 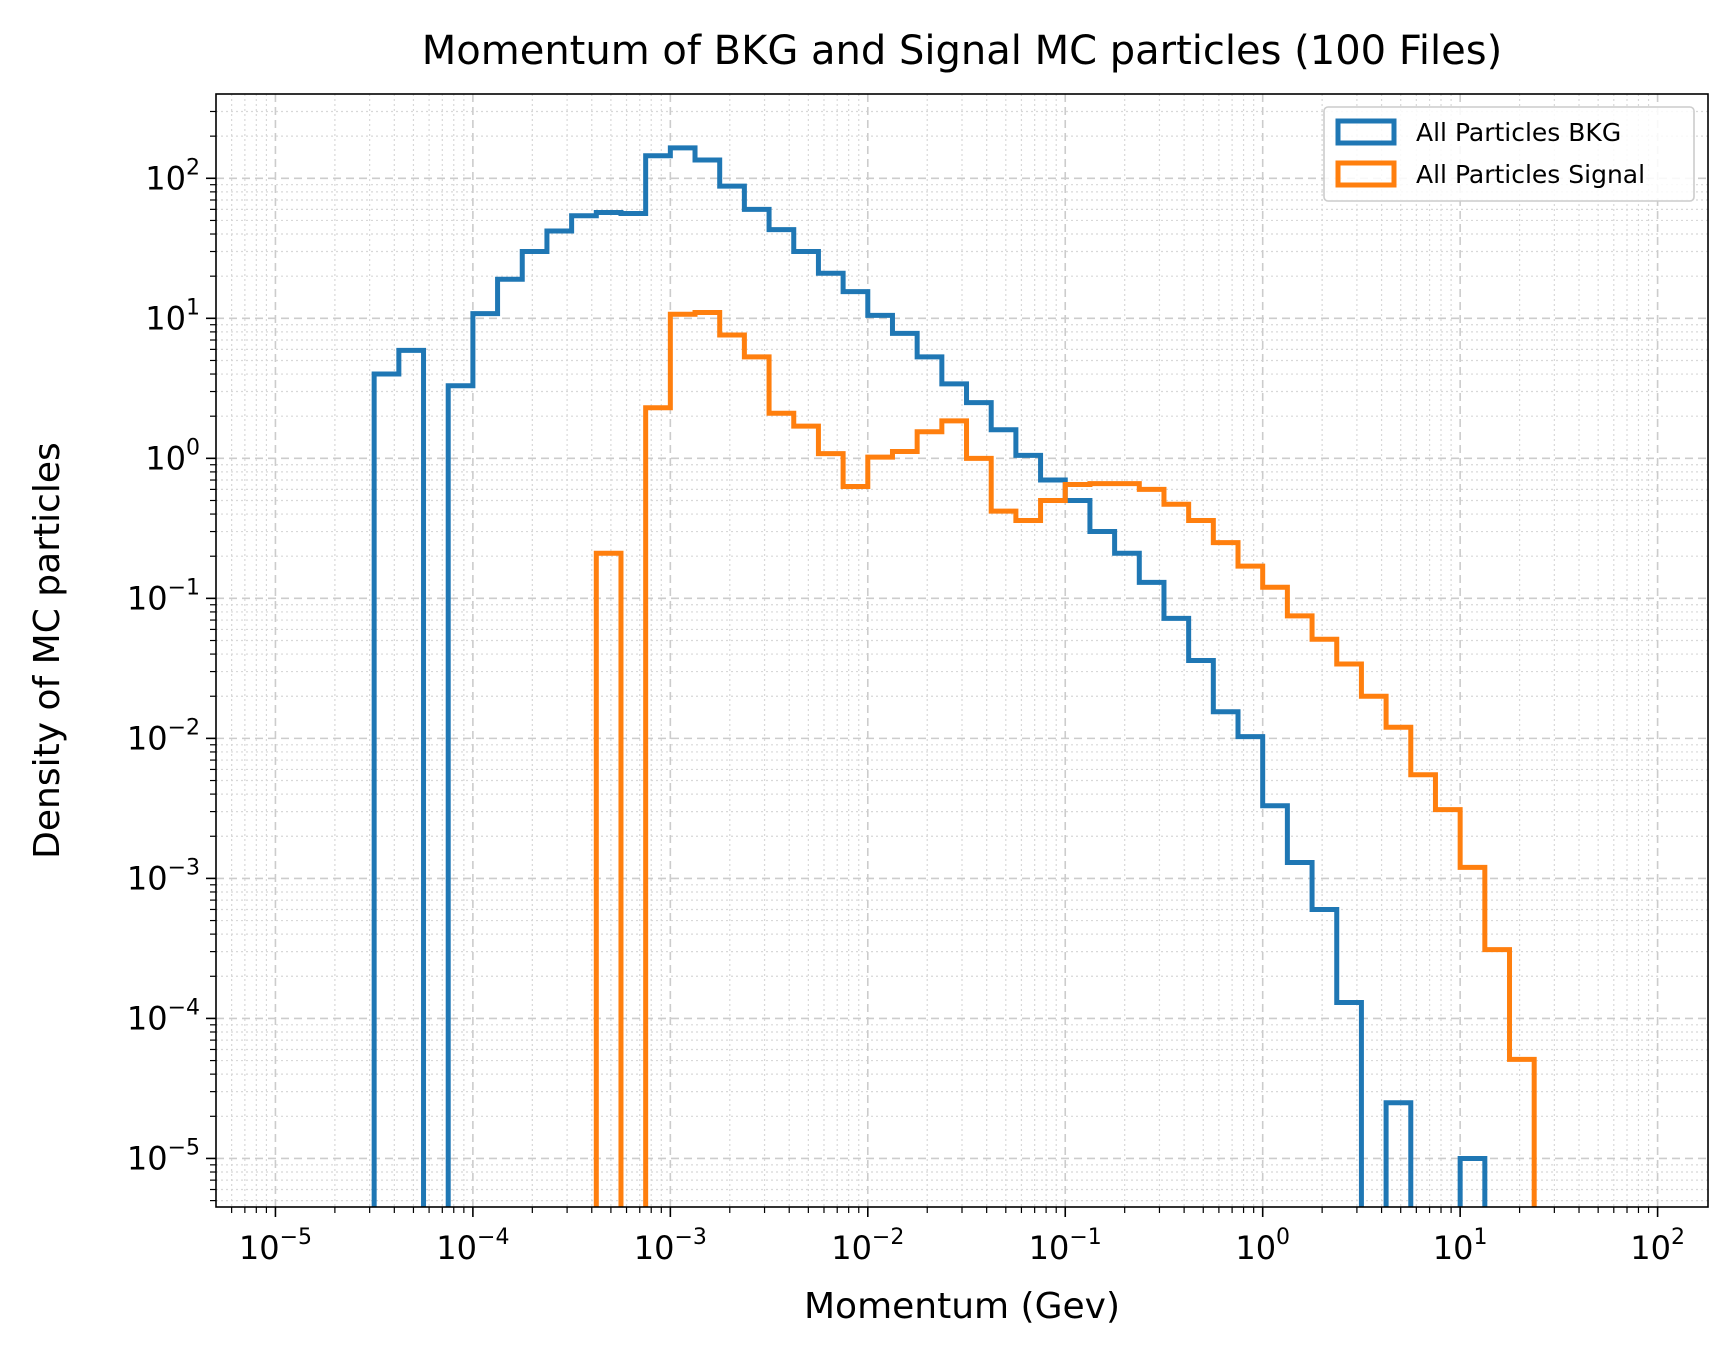 I want to click on y-axis-label: Density of MC particles, so click(x=47, y=650).